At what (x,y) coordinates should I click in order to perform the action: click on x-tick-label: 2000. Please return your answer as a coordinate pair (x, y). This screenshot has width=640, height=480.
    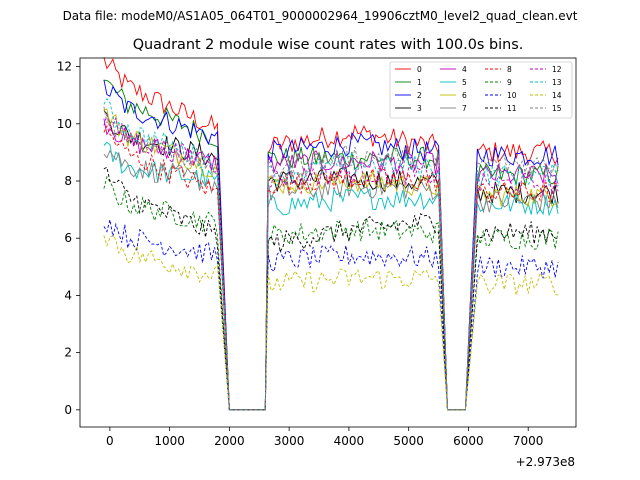
    Looking at the image, I should click on (229, 441).